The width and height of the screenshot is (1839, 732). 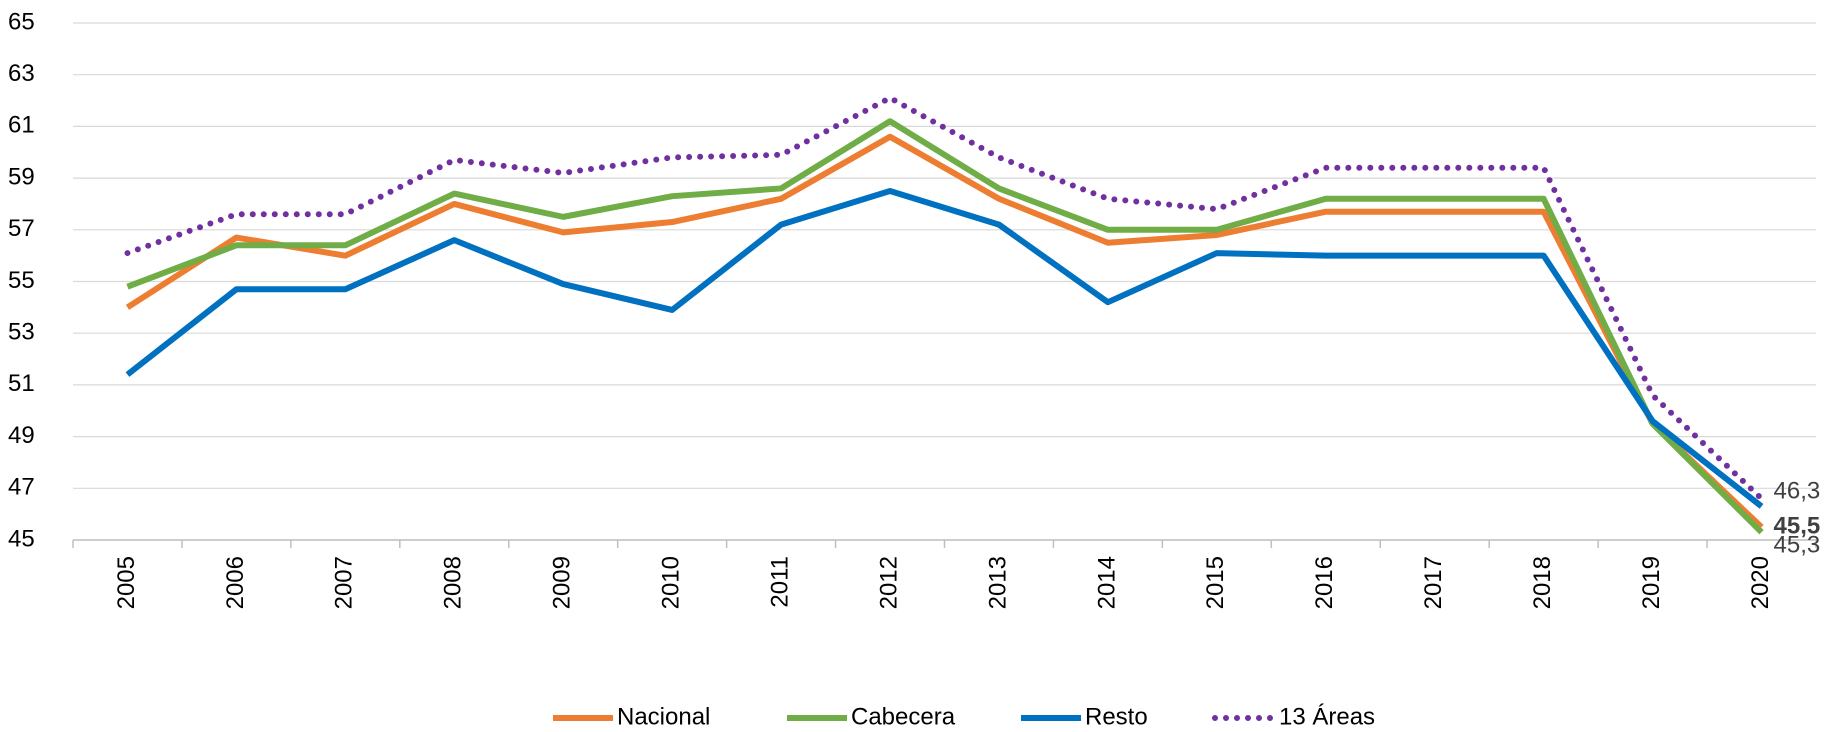 What do you see at coordinates (964, 716) in the screenshot?
I see `legend: Nacional Cabecera Resto 13 Áreas` at bounding box center [964, 716].